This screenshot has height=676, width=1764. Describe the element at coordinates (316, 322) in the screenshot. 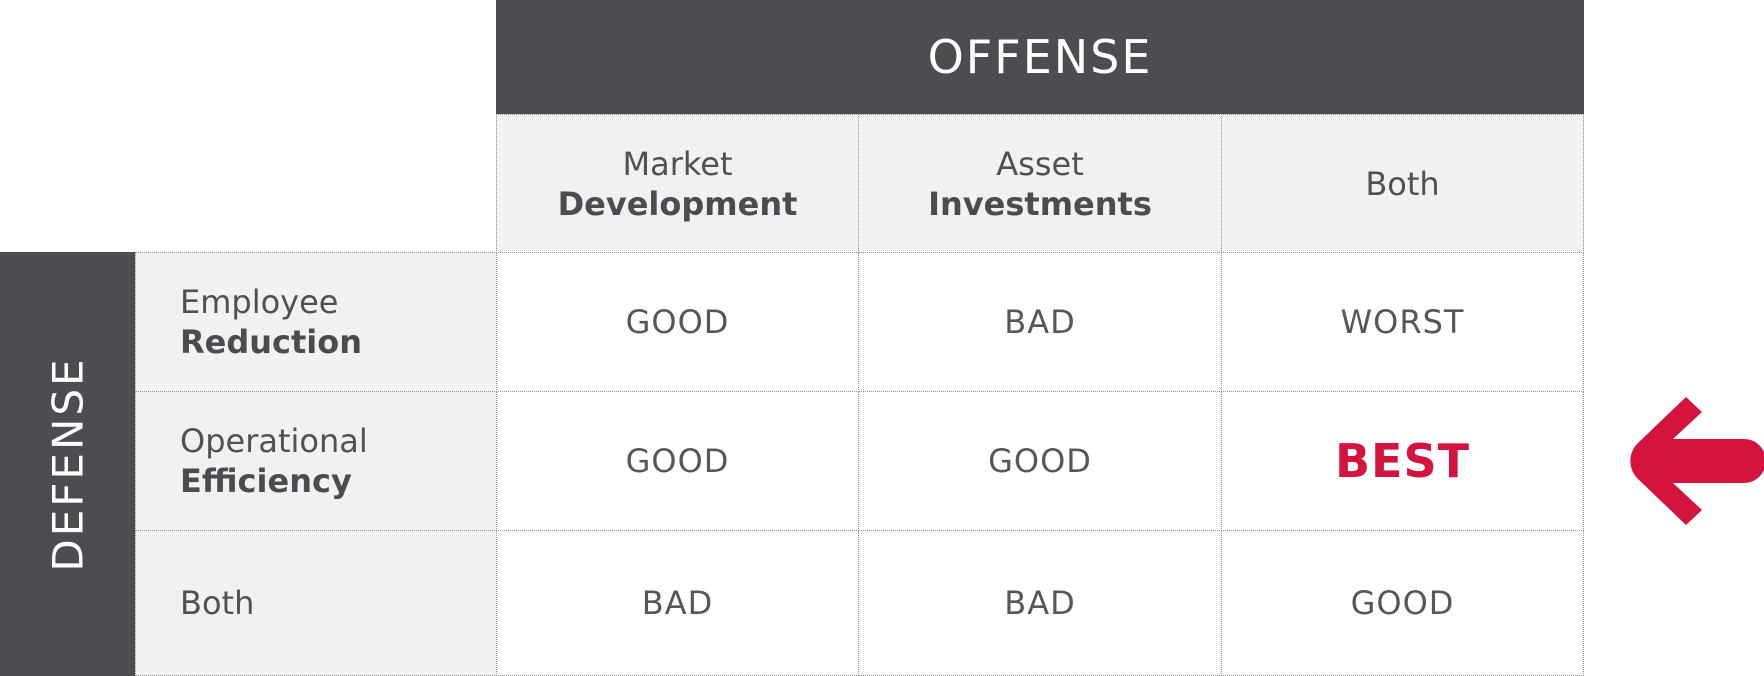

I see `row-header-employee-reduction: Employee Reduction` at that location.